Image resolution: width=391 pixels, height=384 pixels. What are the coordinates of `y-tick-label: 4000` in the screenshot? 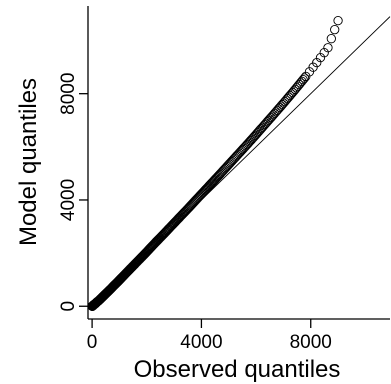 It's located at (68, 200).